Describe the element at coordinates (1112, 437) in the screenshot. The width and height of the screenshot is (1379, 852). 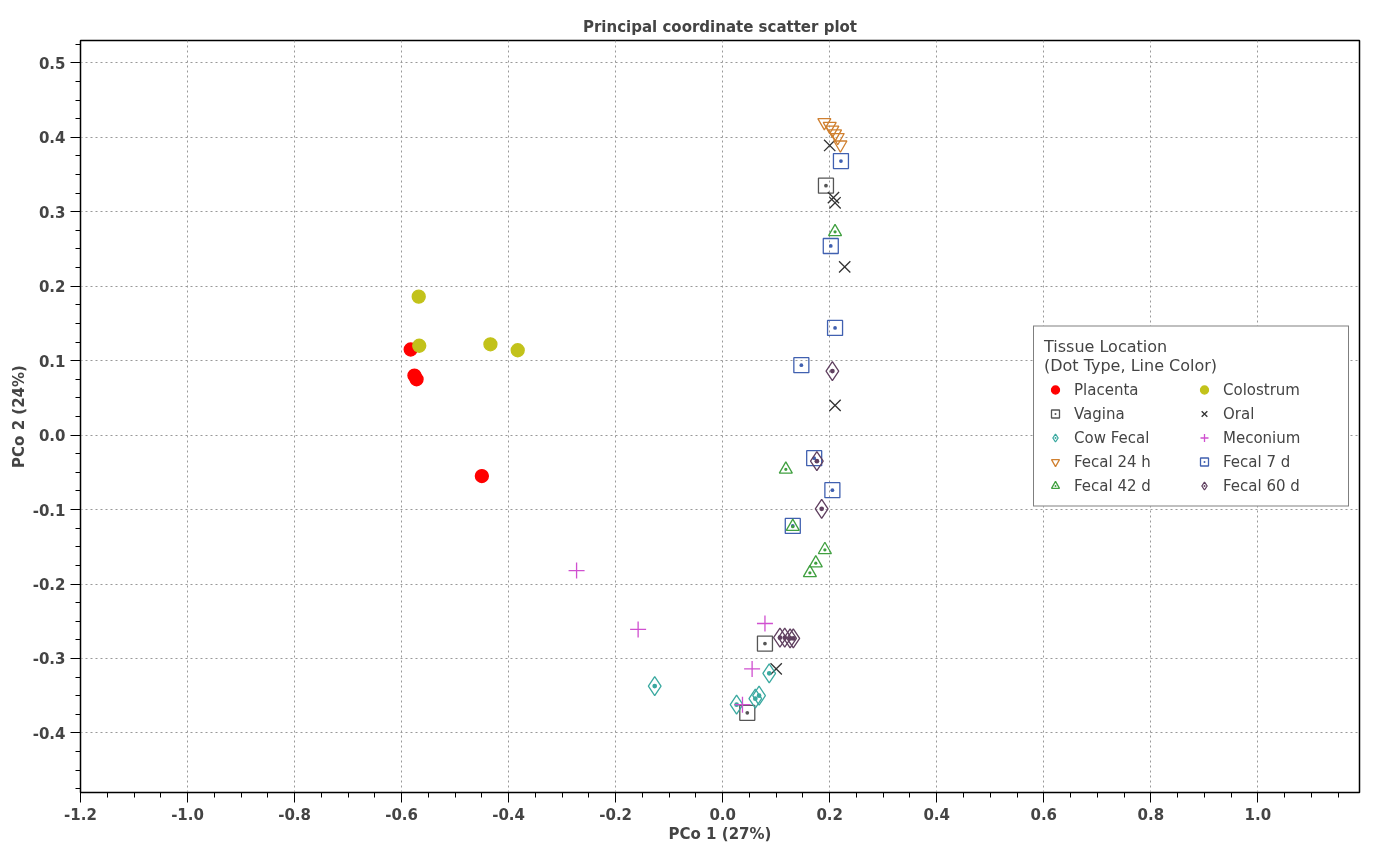
I see `legend-label: Cow Fecal` at that location.